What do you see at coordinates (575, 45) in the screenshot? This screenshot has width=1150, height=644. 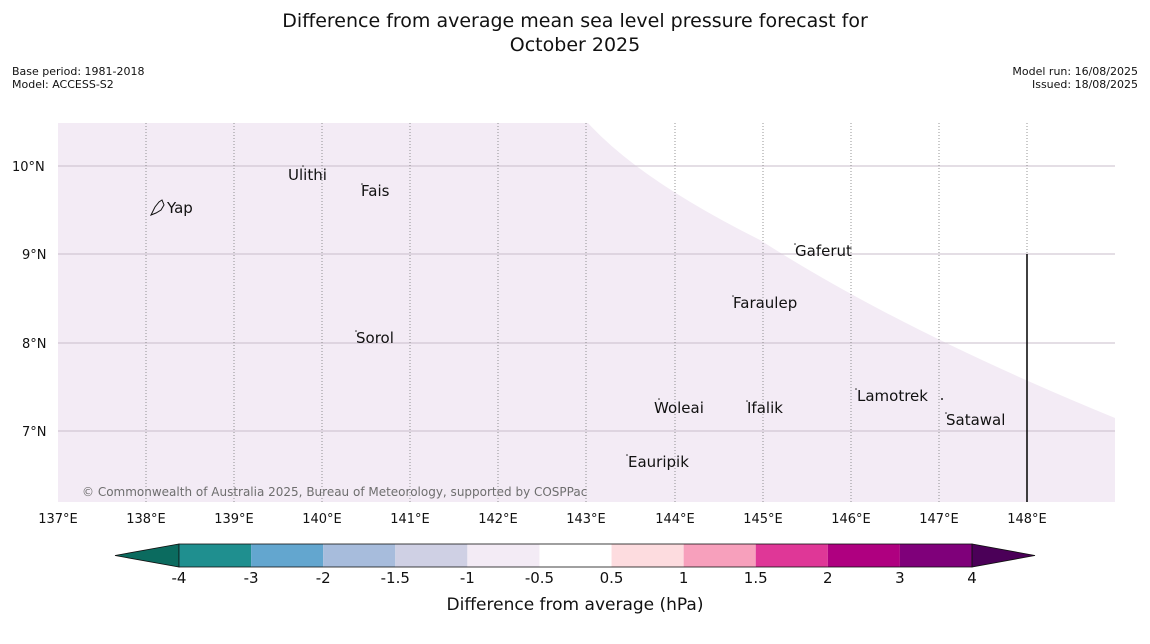 I see `title-line-2: October 2025` at bounding box center [575, 45].